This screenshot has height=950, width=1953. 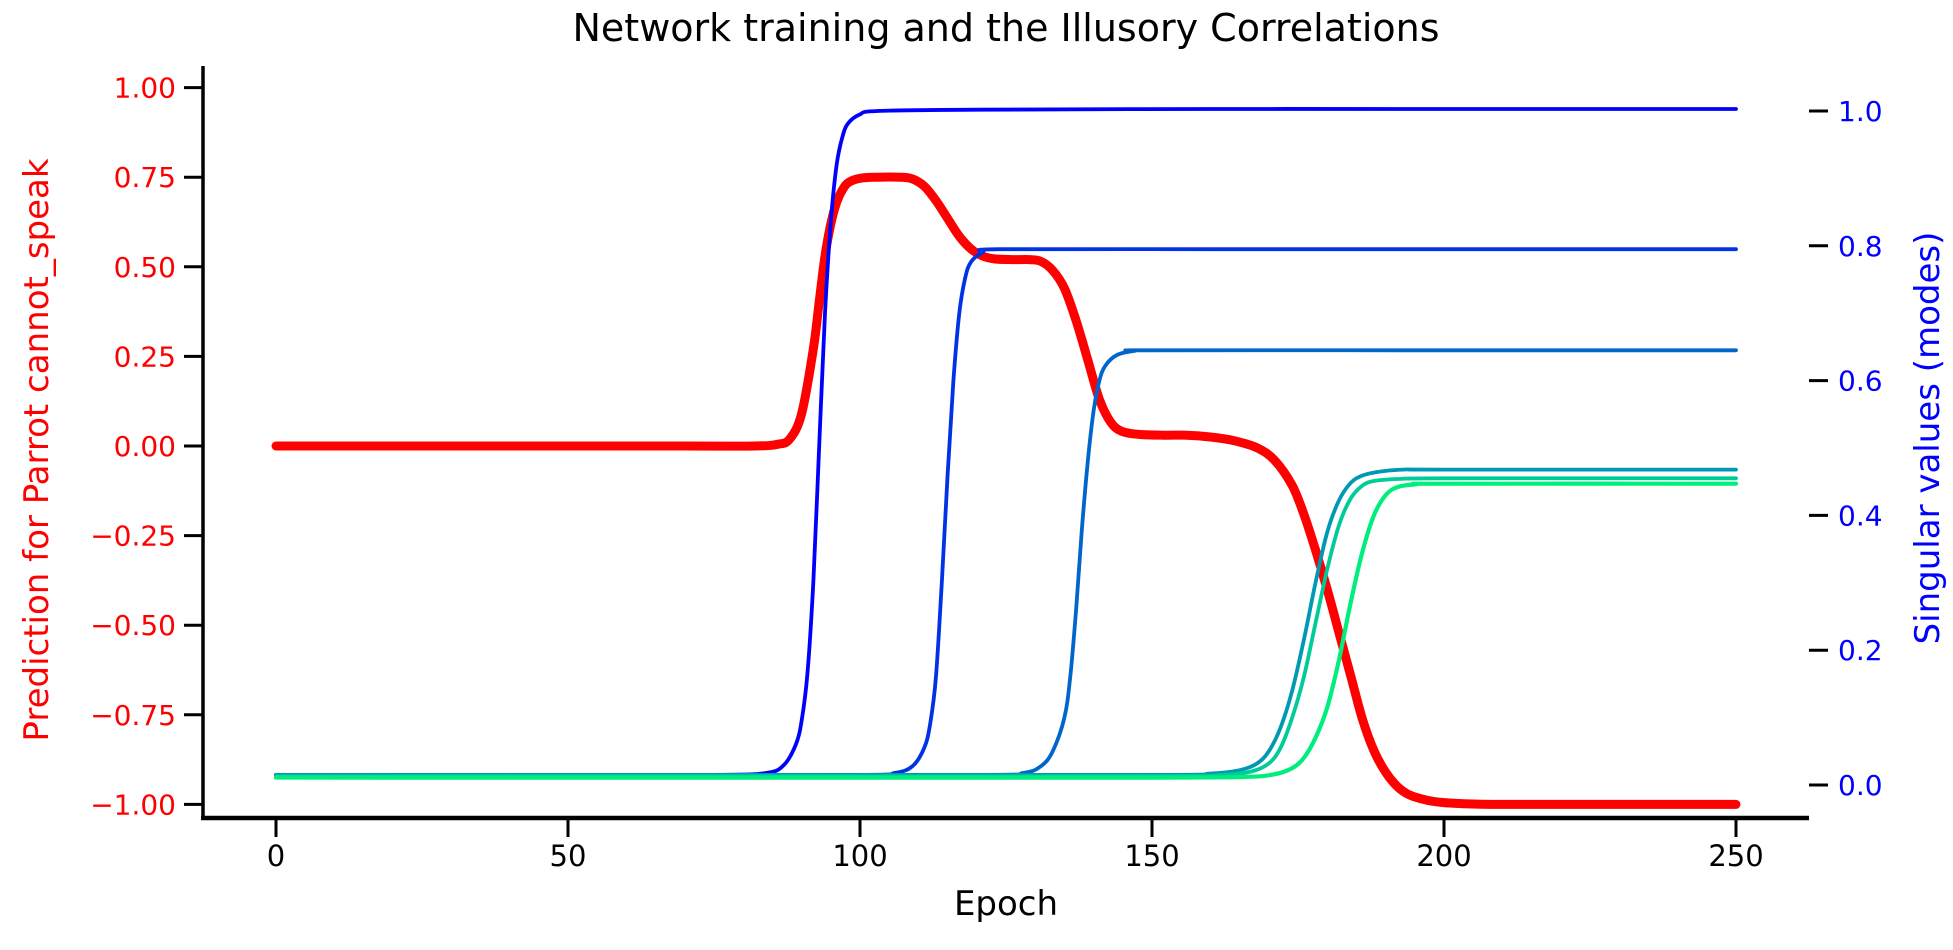 I want to click on right-tick-label: 0.2, so click(x=1860, y=650).